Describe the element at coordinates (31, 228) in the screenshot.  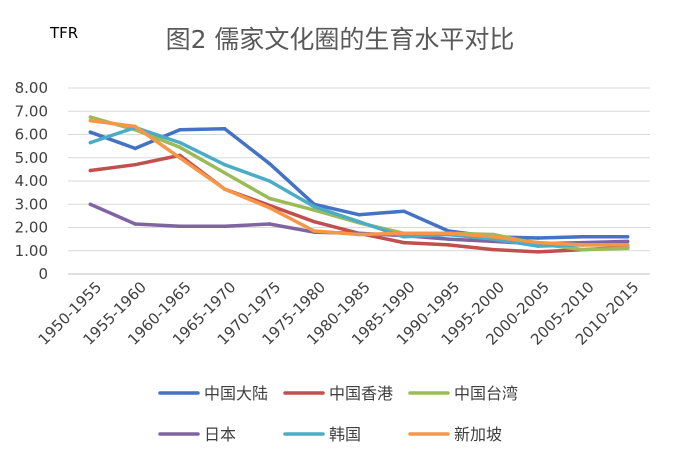
I see `y-tick-label: 2.00` at that location.